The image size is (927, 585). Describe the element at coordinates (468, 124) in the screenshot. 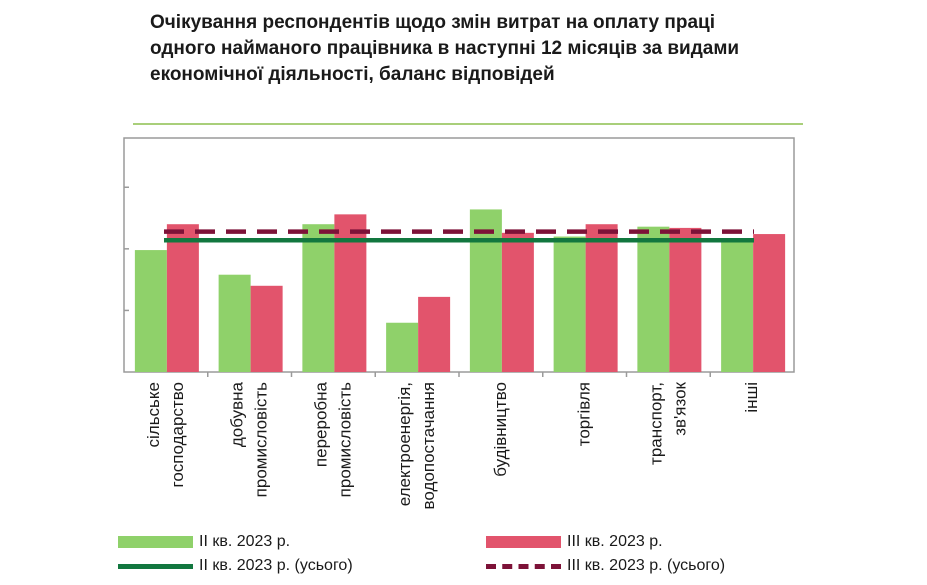

I see `title-divider` at that location.